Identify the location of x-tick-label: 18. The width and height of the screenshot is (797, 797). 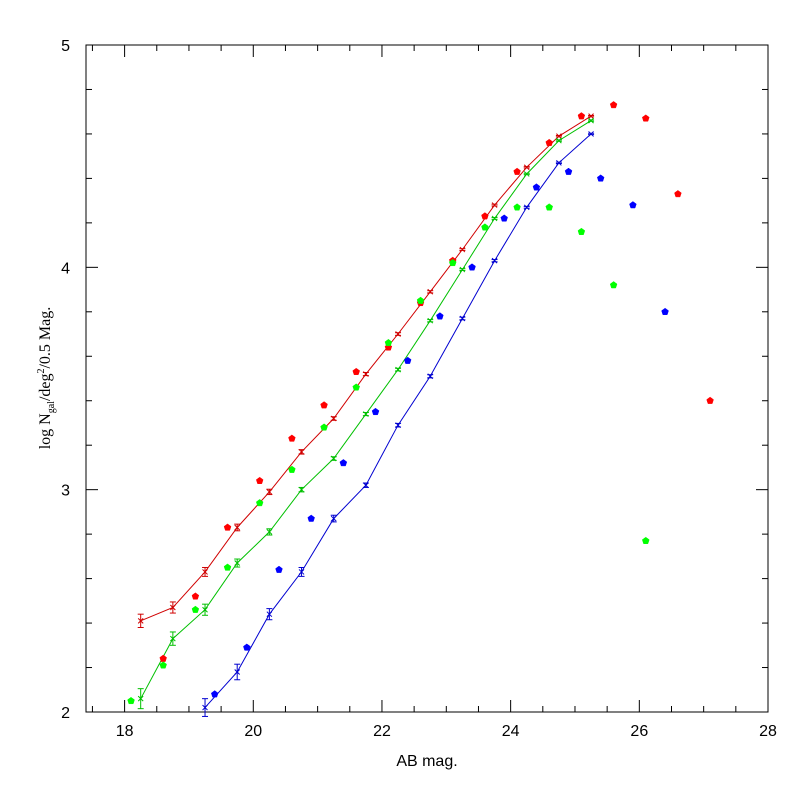
(125, 731).